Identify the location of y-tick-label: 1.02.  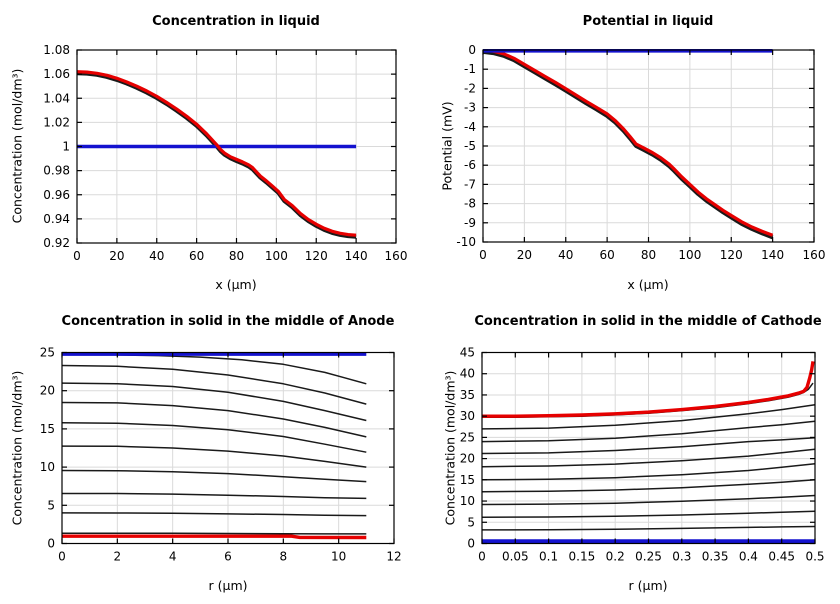
(56, 122).